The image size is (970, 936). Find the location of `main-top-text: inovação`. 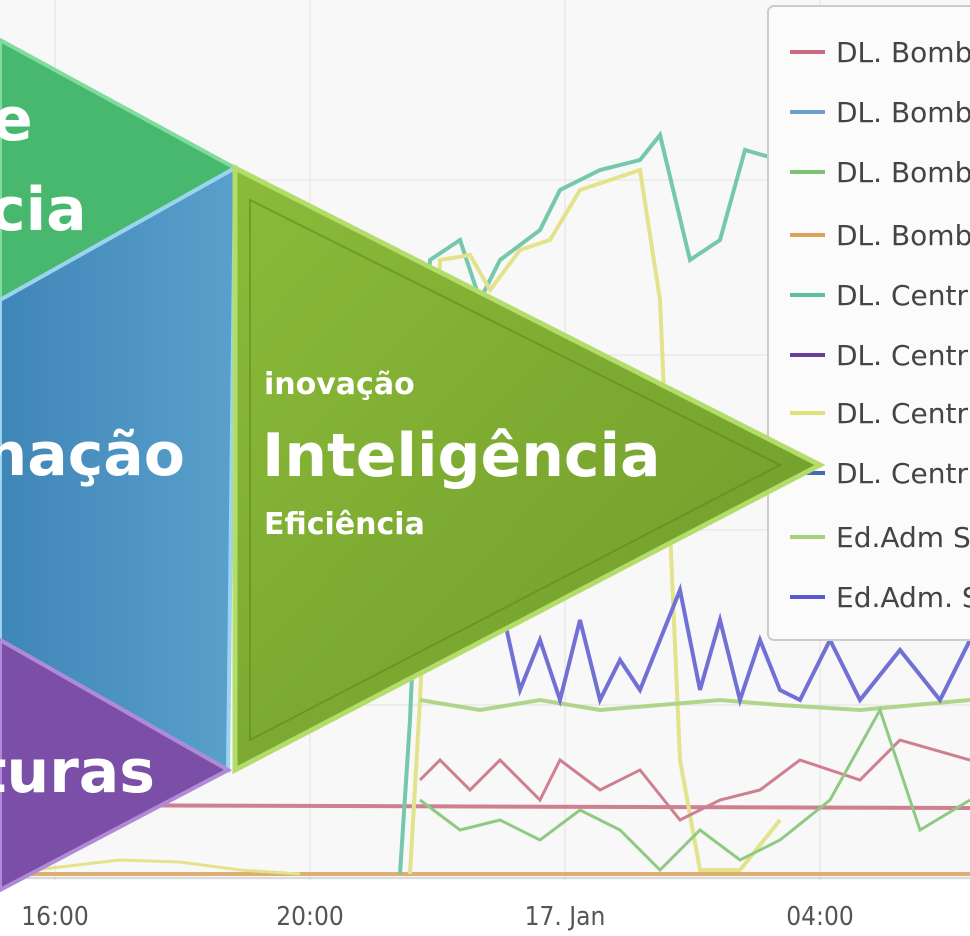

main-top-text: inovação is located at coordinates (339, 384).